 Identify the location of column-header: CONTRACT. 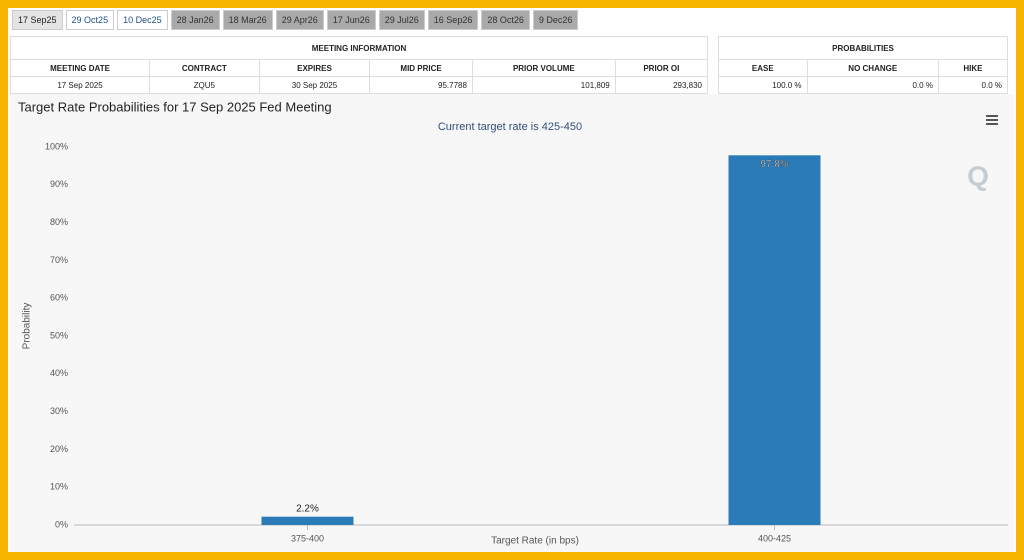
(204, 68).